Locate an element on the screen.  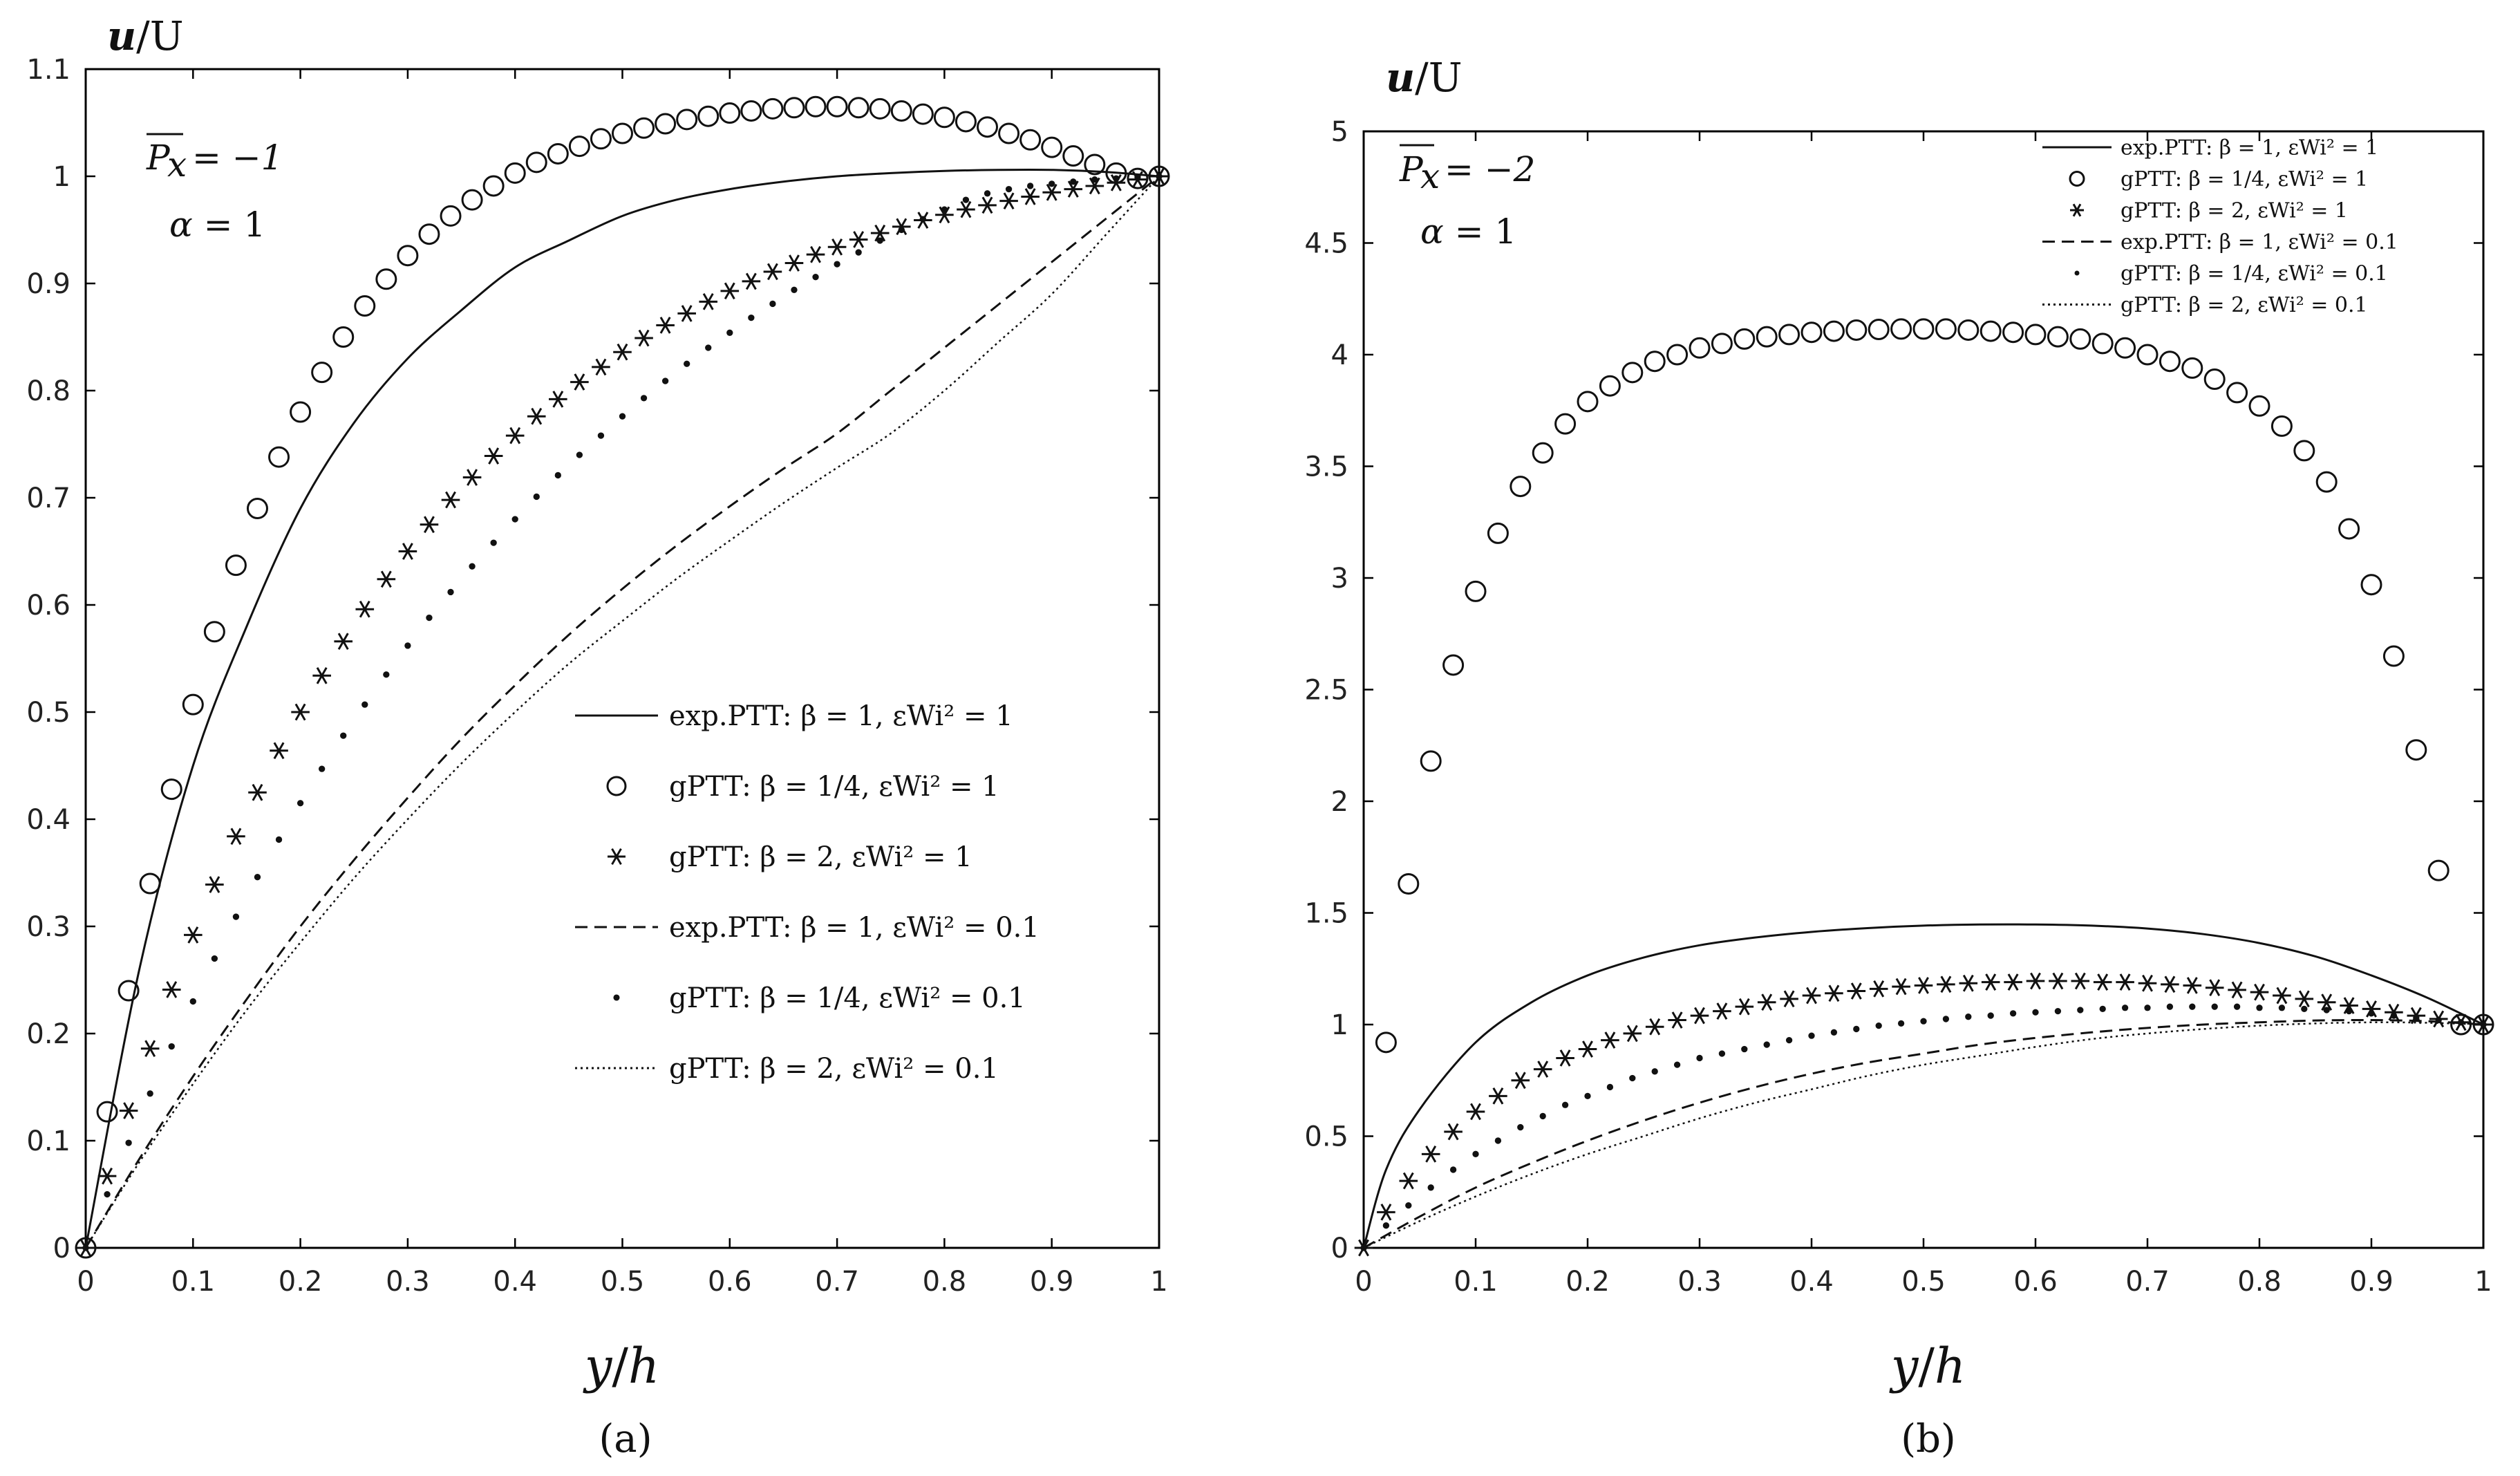
x-tick-label-a-1: 0.1 is located at coordinates (193, 1282).